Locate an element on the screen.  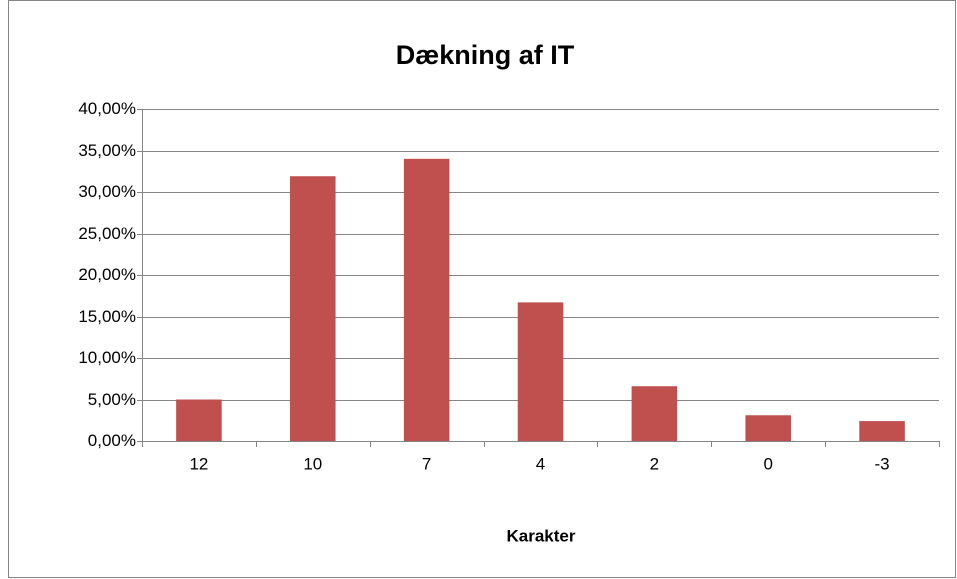
y-tick-label: 40,00% is located at coordinates (107, 108).